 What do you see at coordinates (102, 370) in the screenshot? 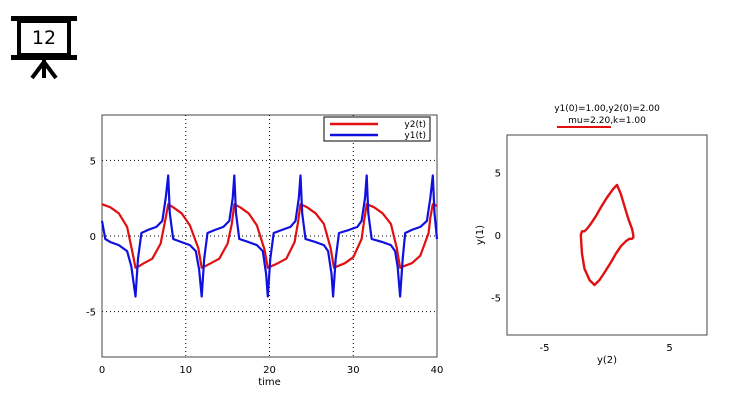
I see `x-tick-label: 0` at bounding box center [102, 370].